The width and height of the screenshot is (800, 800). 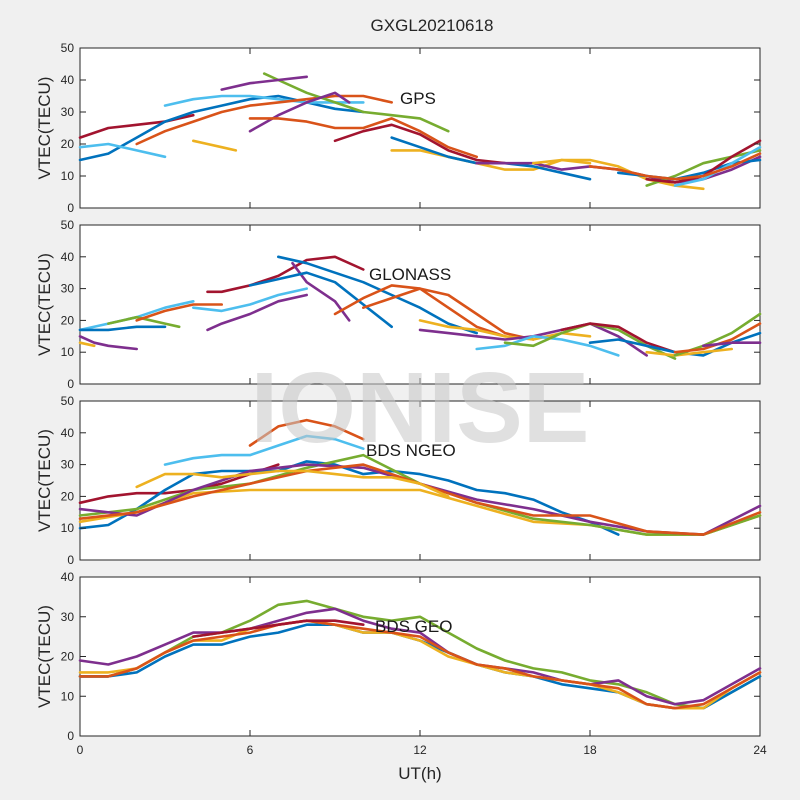 I want to click on panel-label: BDS NGEO, so click(x=411, y=450).